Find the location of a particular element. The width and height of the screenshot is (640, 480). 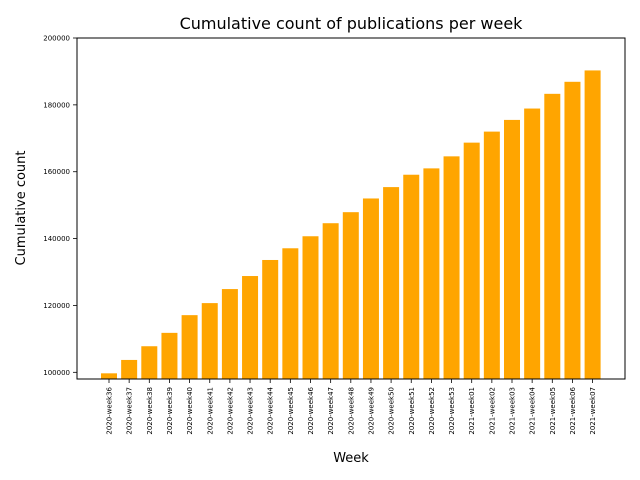

x-tick-label: 2021-week02 is located at coordinates (492, 411).